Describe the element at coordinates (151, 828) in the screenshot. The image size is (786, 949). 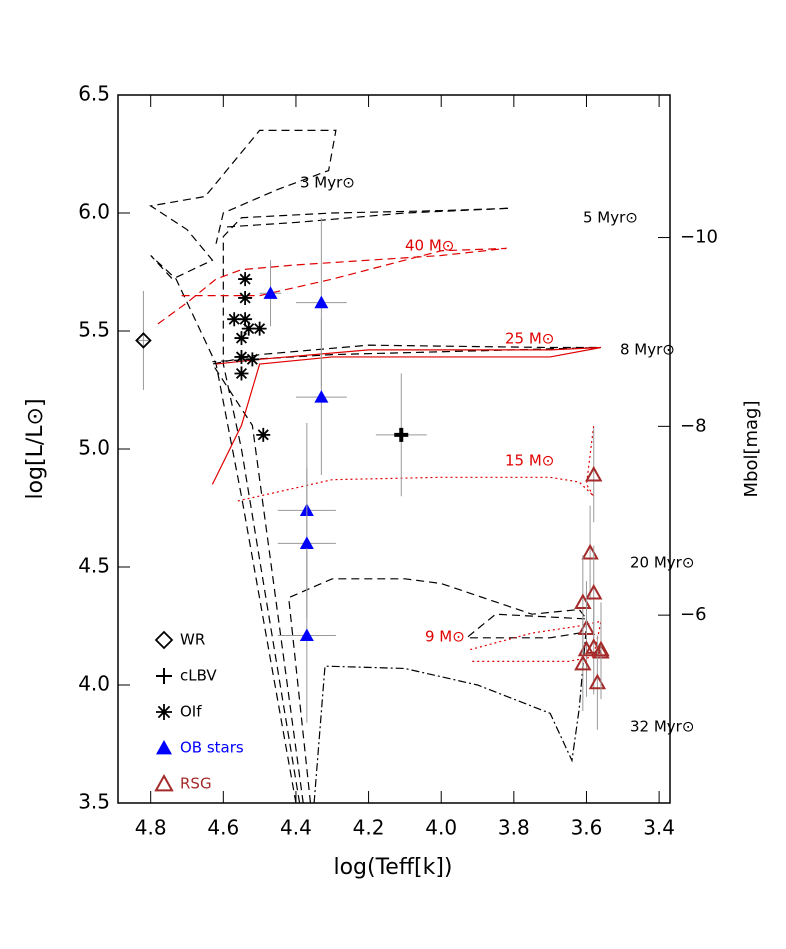
I see `x-tick-label: 4.8` at that location.